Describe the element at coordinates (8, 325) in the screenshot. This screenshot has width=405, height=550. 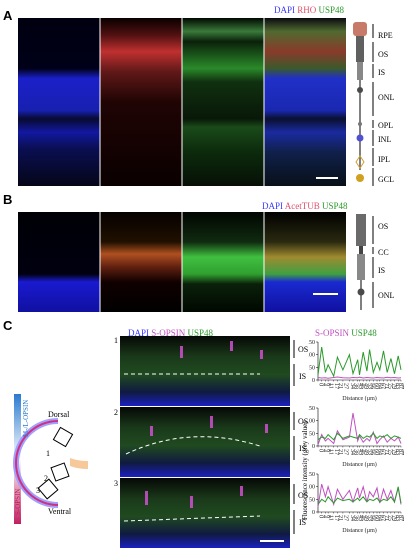
I see `panel-c-letter: C` at that location.